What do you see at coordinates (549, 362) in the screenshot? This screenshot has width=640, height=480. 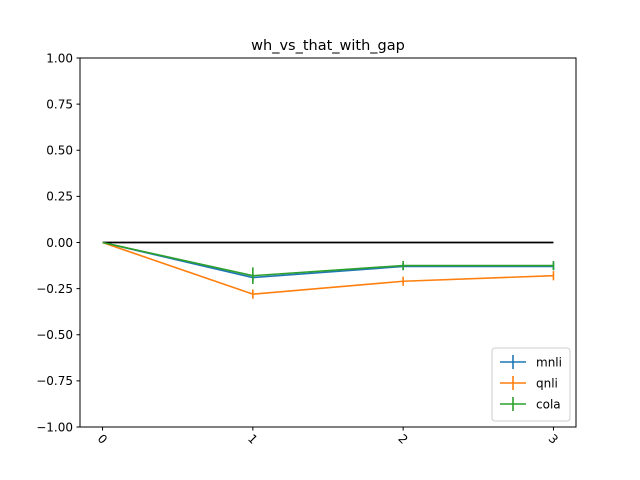 I see `legend-label-mnli: mnli` at bounding box center [549, 362].